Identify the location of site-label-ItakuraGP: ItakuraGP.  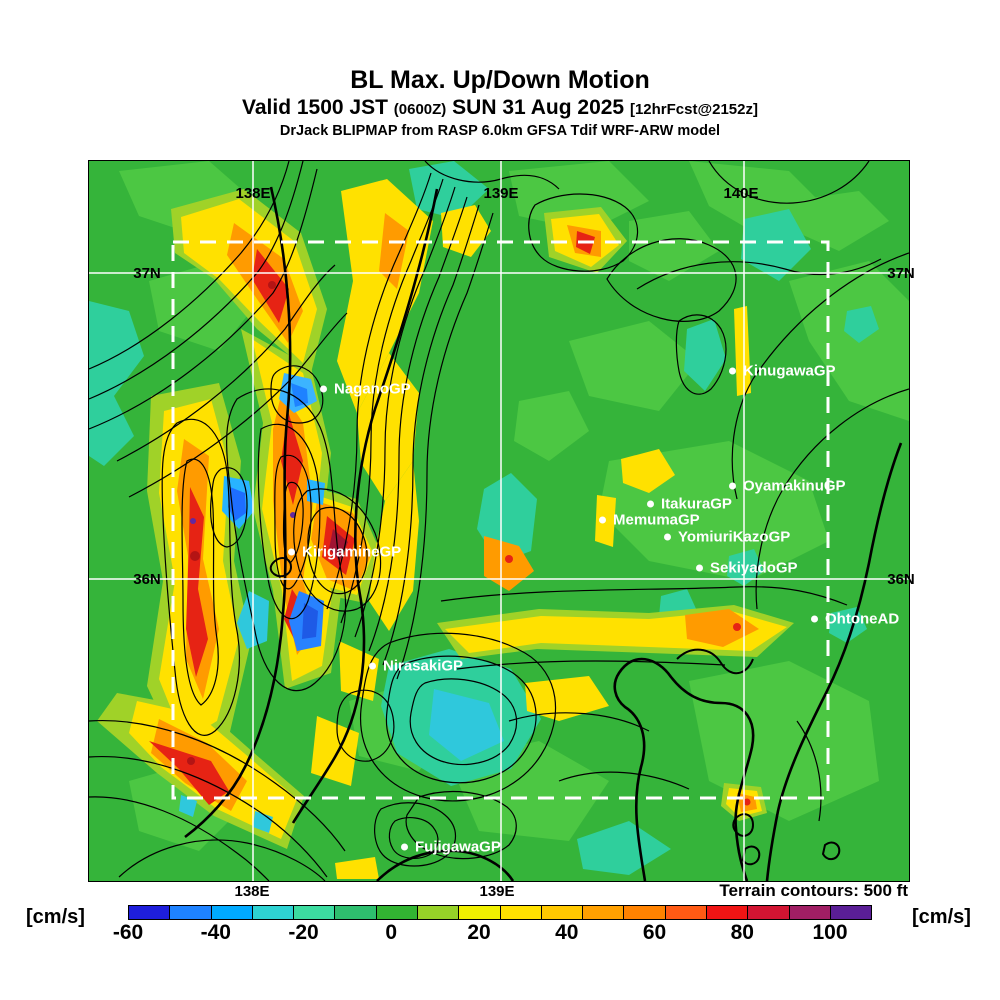
(689, 504).